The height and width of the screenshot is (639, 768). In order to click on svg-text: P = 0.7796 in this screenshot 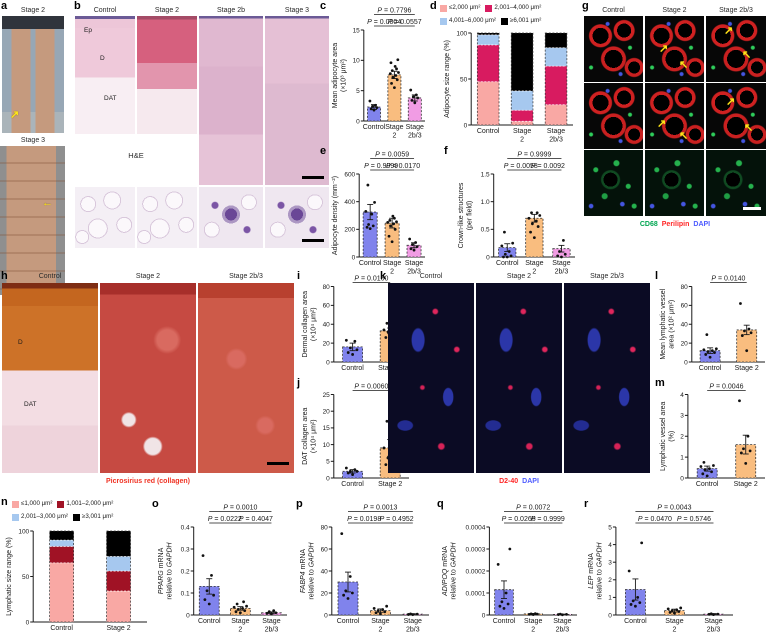, I will do `click(394, 11)`.